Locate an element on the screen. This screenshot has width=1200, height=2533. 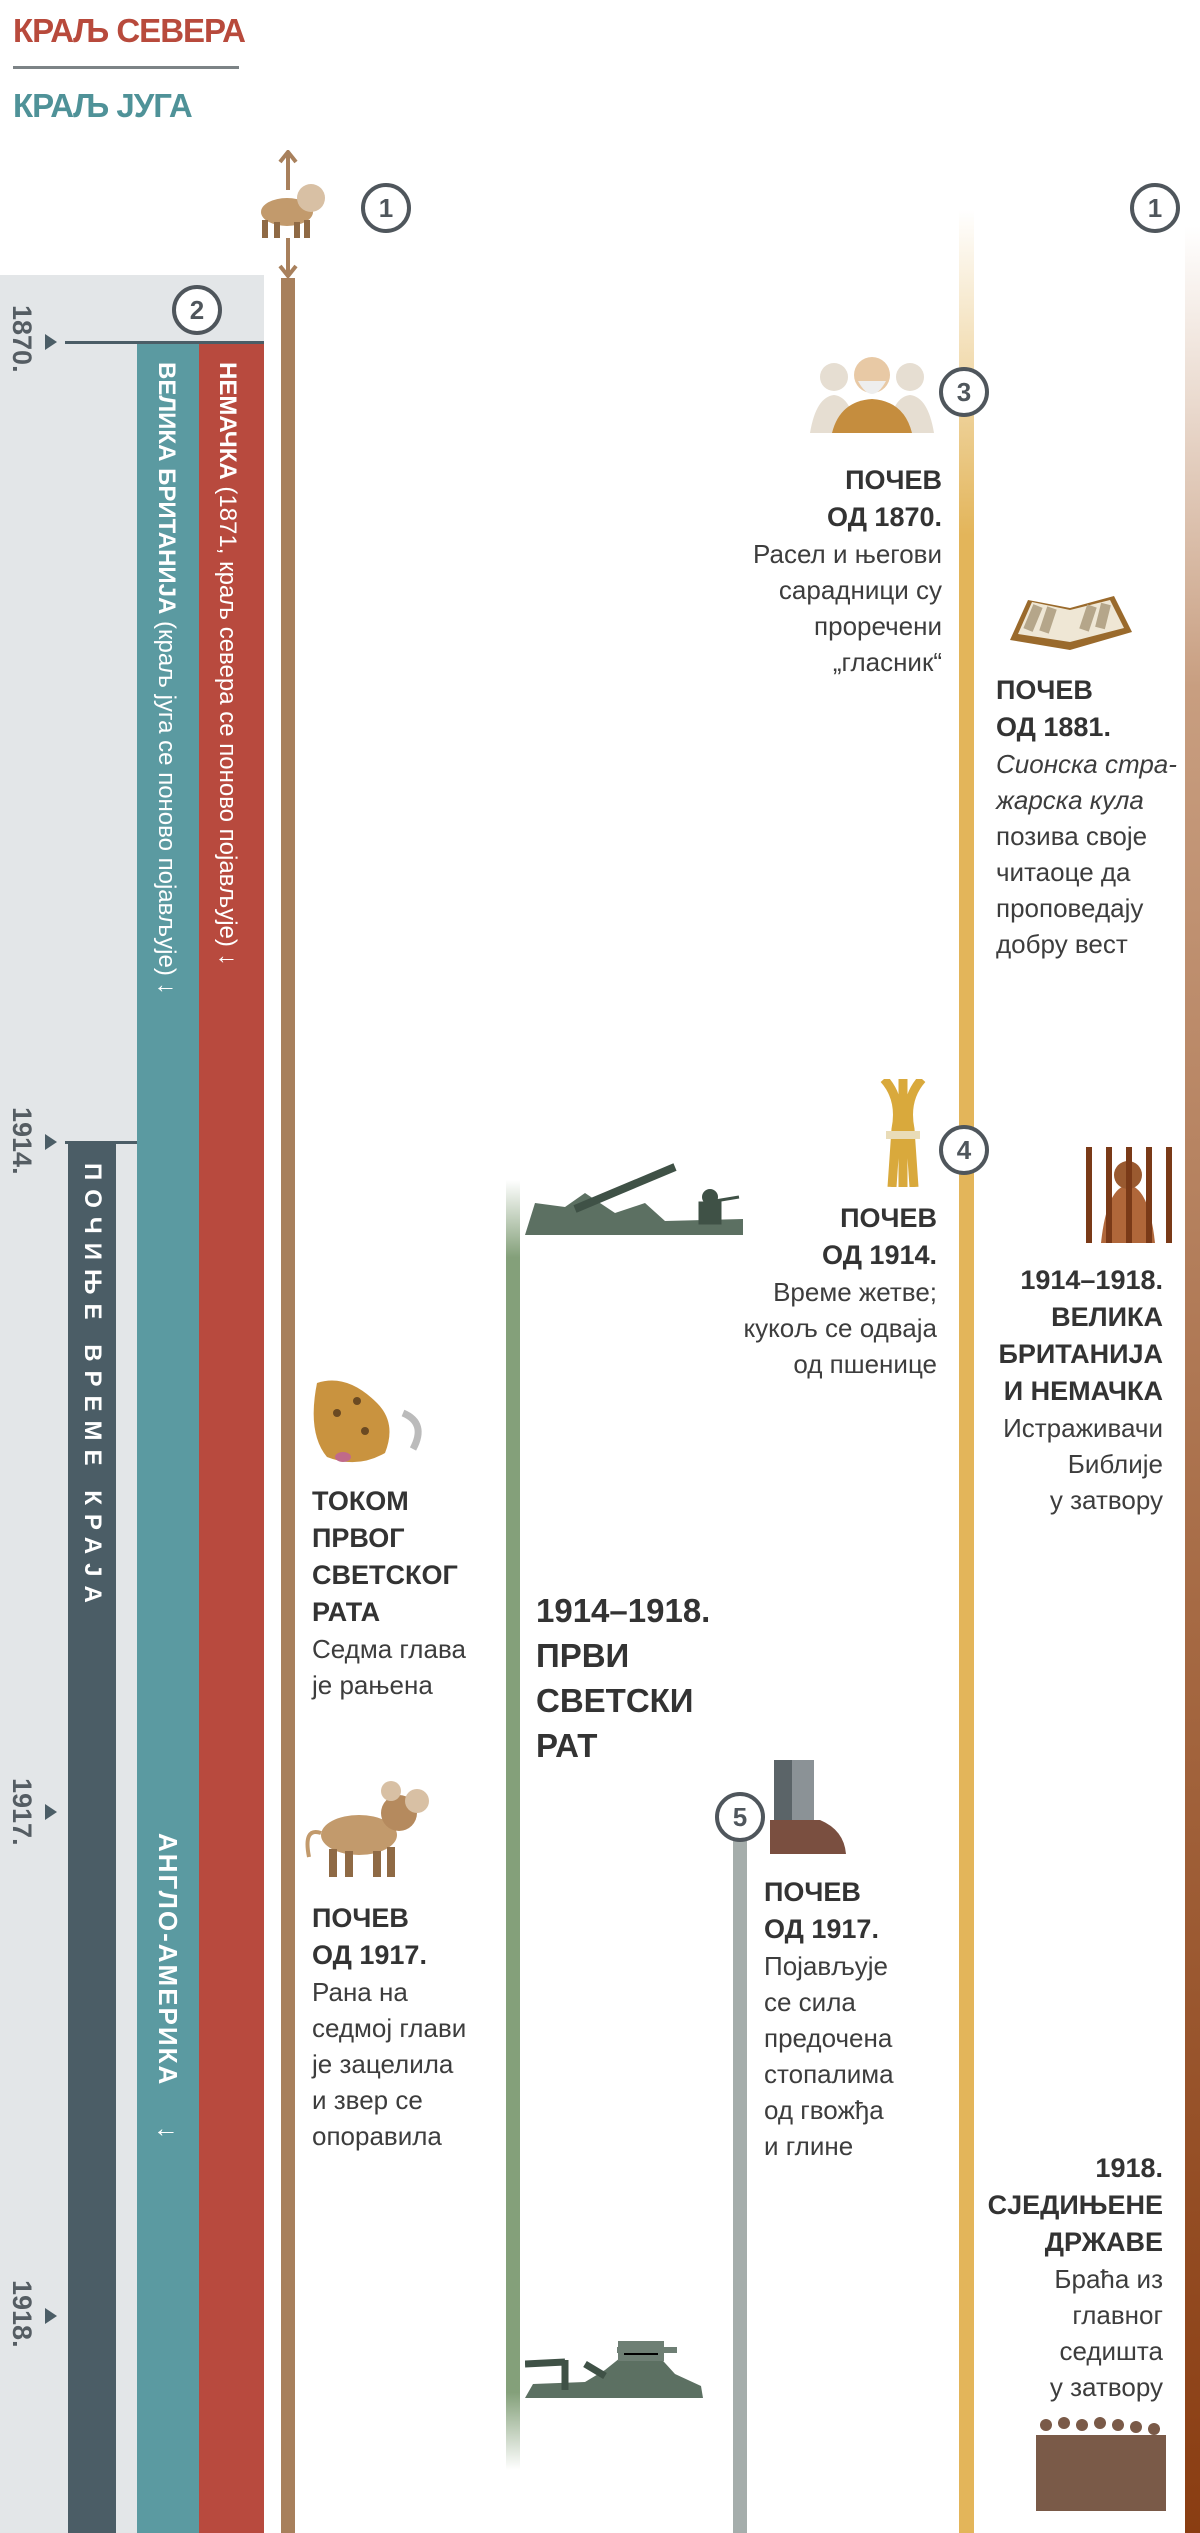
beast-timeline is located at coordinates (288, 1405).